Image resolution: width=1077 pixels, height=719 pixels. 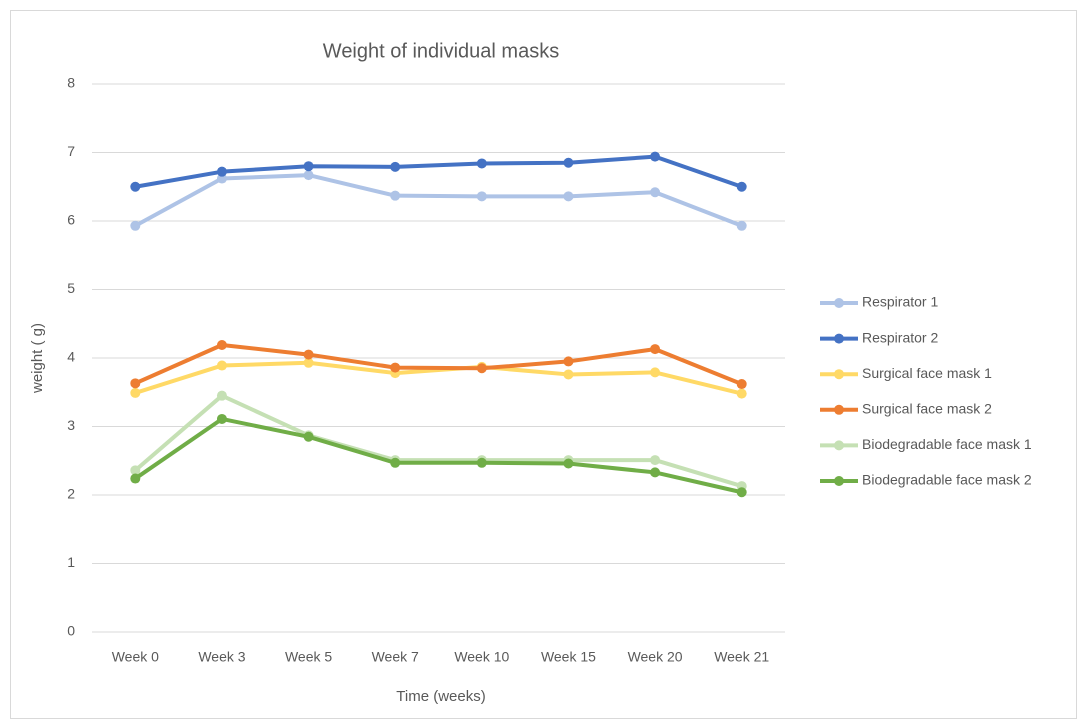 What do you see at coordinates (900, 302) in the screenshot?
I see `legend-label: Respirator 1` at bounding box center [900, 302].